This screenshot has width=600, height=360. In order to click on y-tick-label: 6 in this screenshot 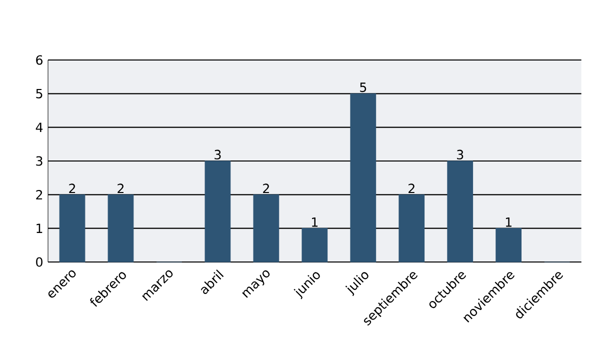, I will do `click(39, 60)`.